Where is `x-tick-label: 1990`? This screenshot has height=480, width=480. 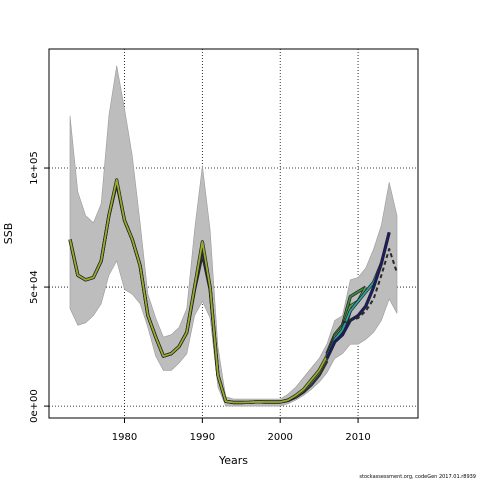 x-tick-label: 1990 is located at coordinates (202, 437).